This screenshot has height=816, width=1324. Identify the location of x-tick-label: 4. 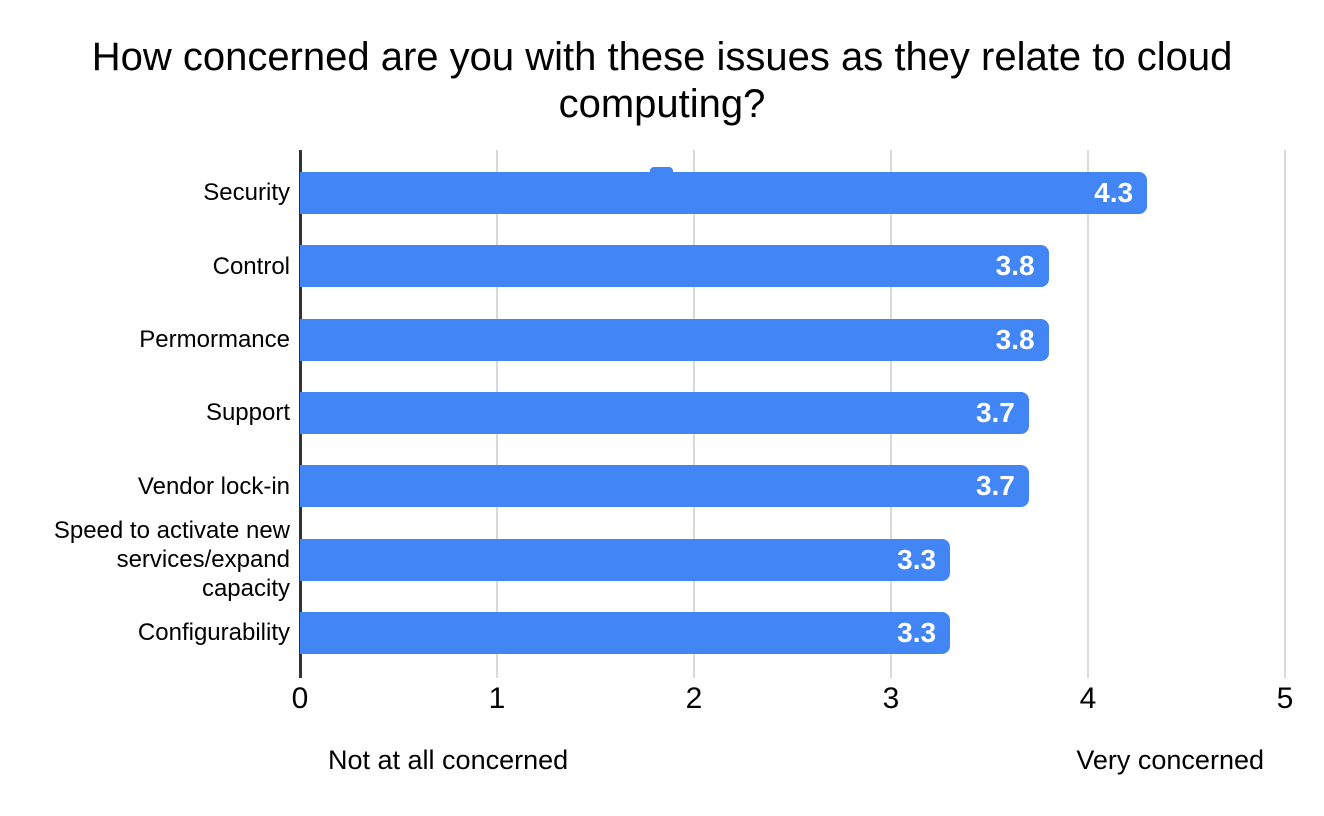
(1088, 698).